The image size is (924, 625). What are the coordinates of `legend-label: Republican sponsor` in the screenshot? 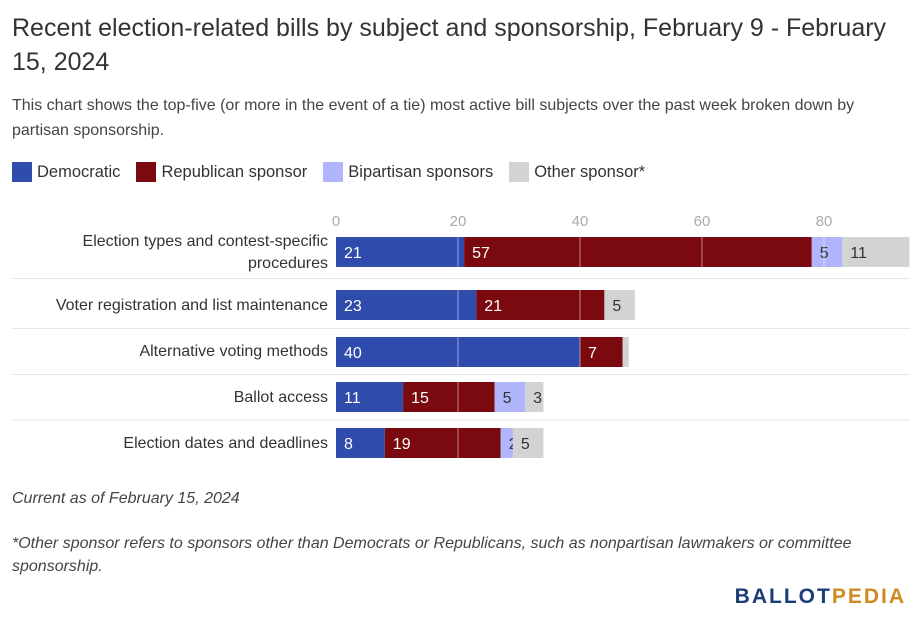 It's located at (234, 171).